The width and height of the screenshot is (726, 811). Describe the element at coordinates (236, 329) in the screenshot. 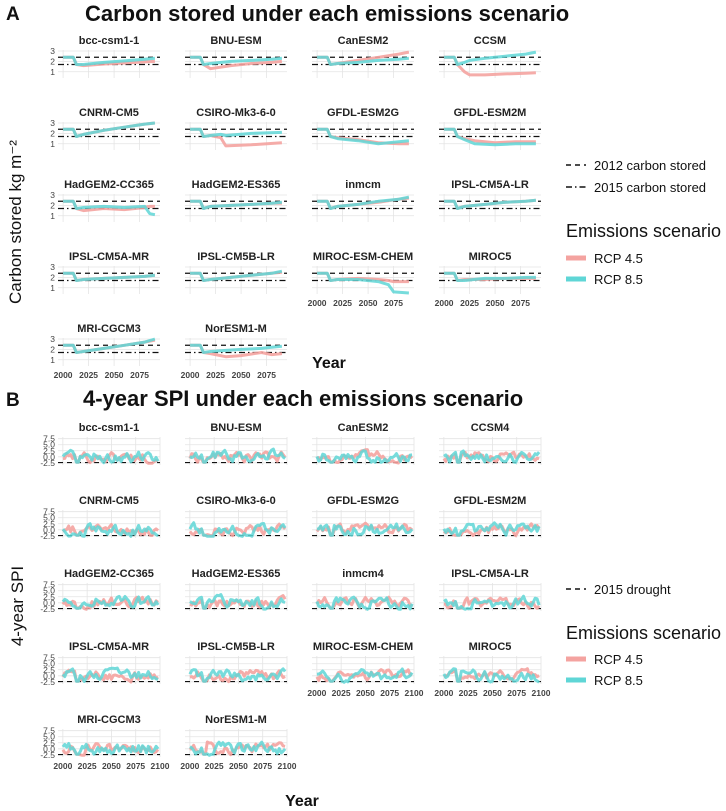

I see `facet-title: NorESM1-M` at that location.